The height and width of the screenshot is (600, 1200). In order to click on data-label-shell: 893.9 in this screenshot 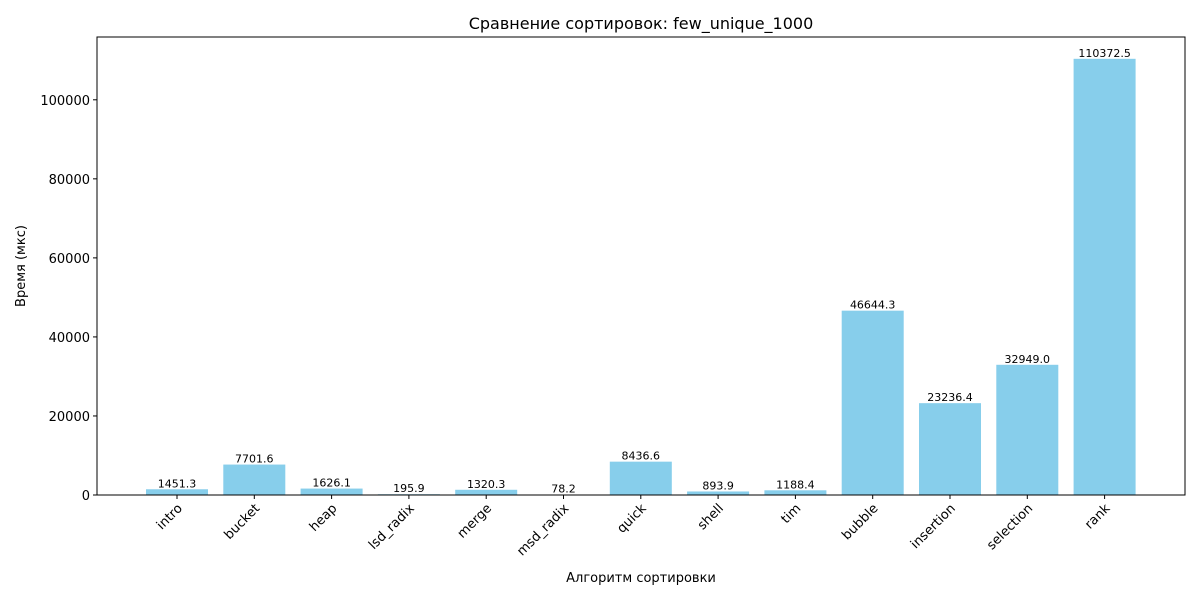, I will do `click(718, 485)`.